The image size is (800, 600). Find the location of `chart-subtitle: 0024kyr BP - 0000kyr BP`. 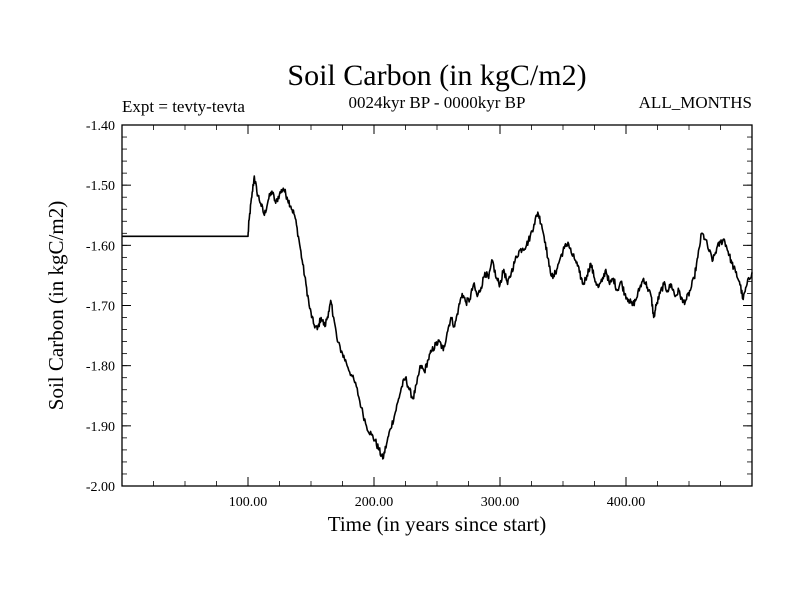

chart-subtitle: 0024kyr BP - 0000kyr BP is located at coordinates (437, 102).